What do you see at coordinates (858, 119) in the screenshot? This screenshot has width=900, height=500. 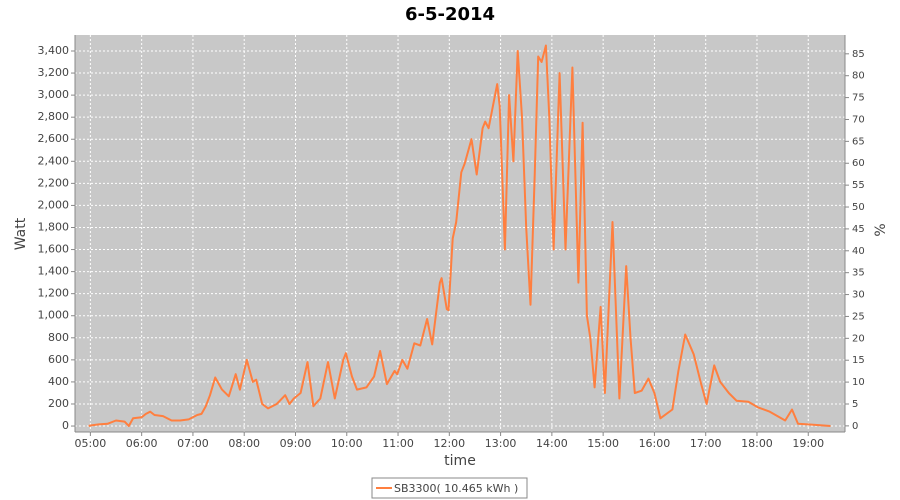 I see `y2-tick-label: 70` at bounding box center [858, 119].